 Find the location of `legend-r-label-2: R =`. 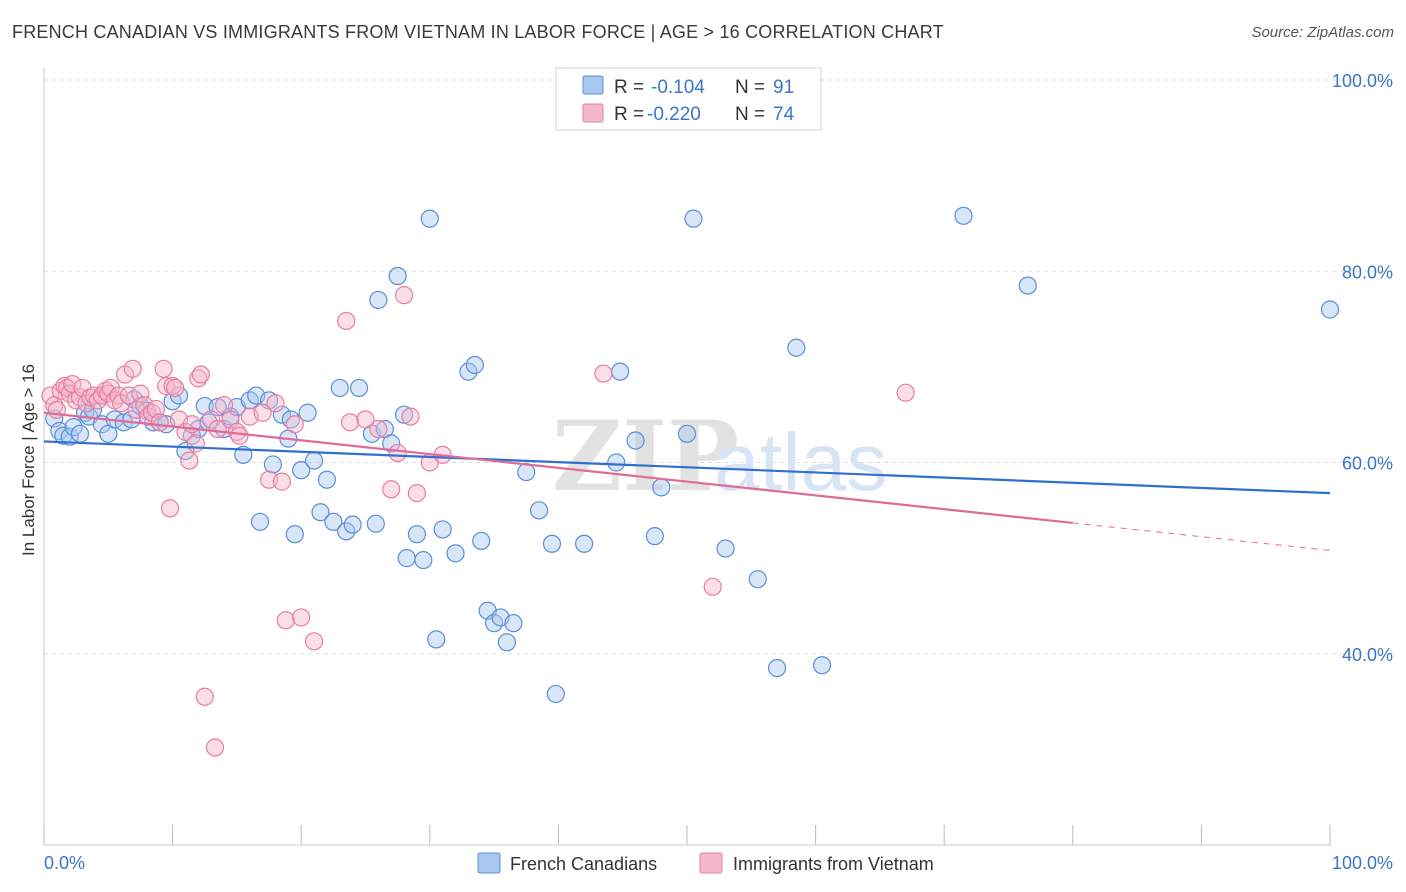

legend-r-label-2: R = is located at coordinates (629, 114).